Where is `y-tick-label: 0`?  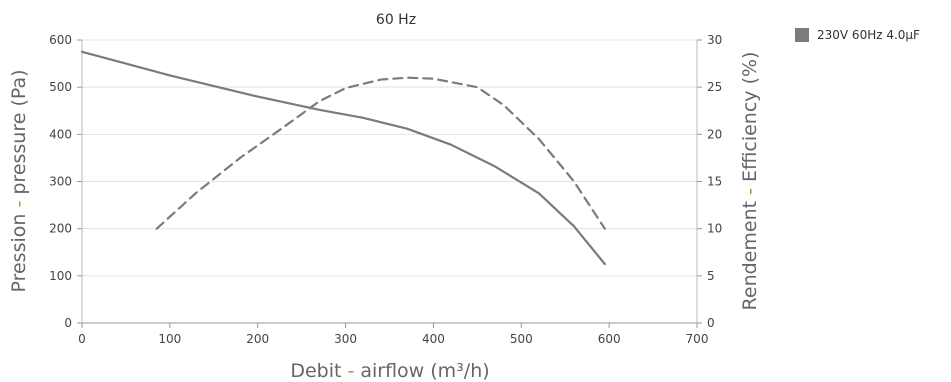
y-tick-label: 0 is located at coordinates (68, 323).